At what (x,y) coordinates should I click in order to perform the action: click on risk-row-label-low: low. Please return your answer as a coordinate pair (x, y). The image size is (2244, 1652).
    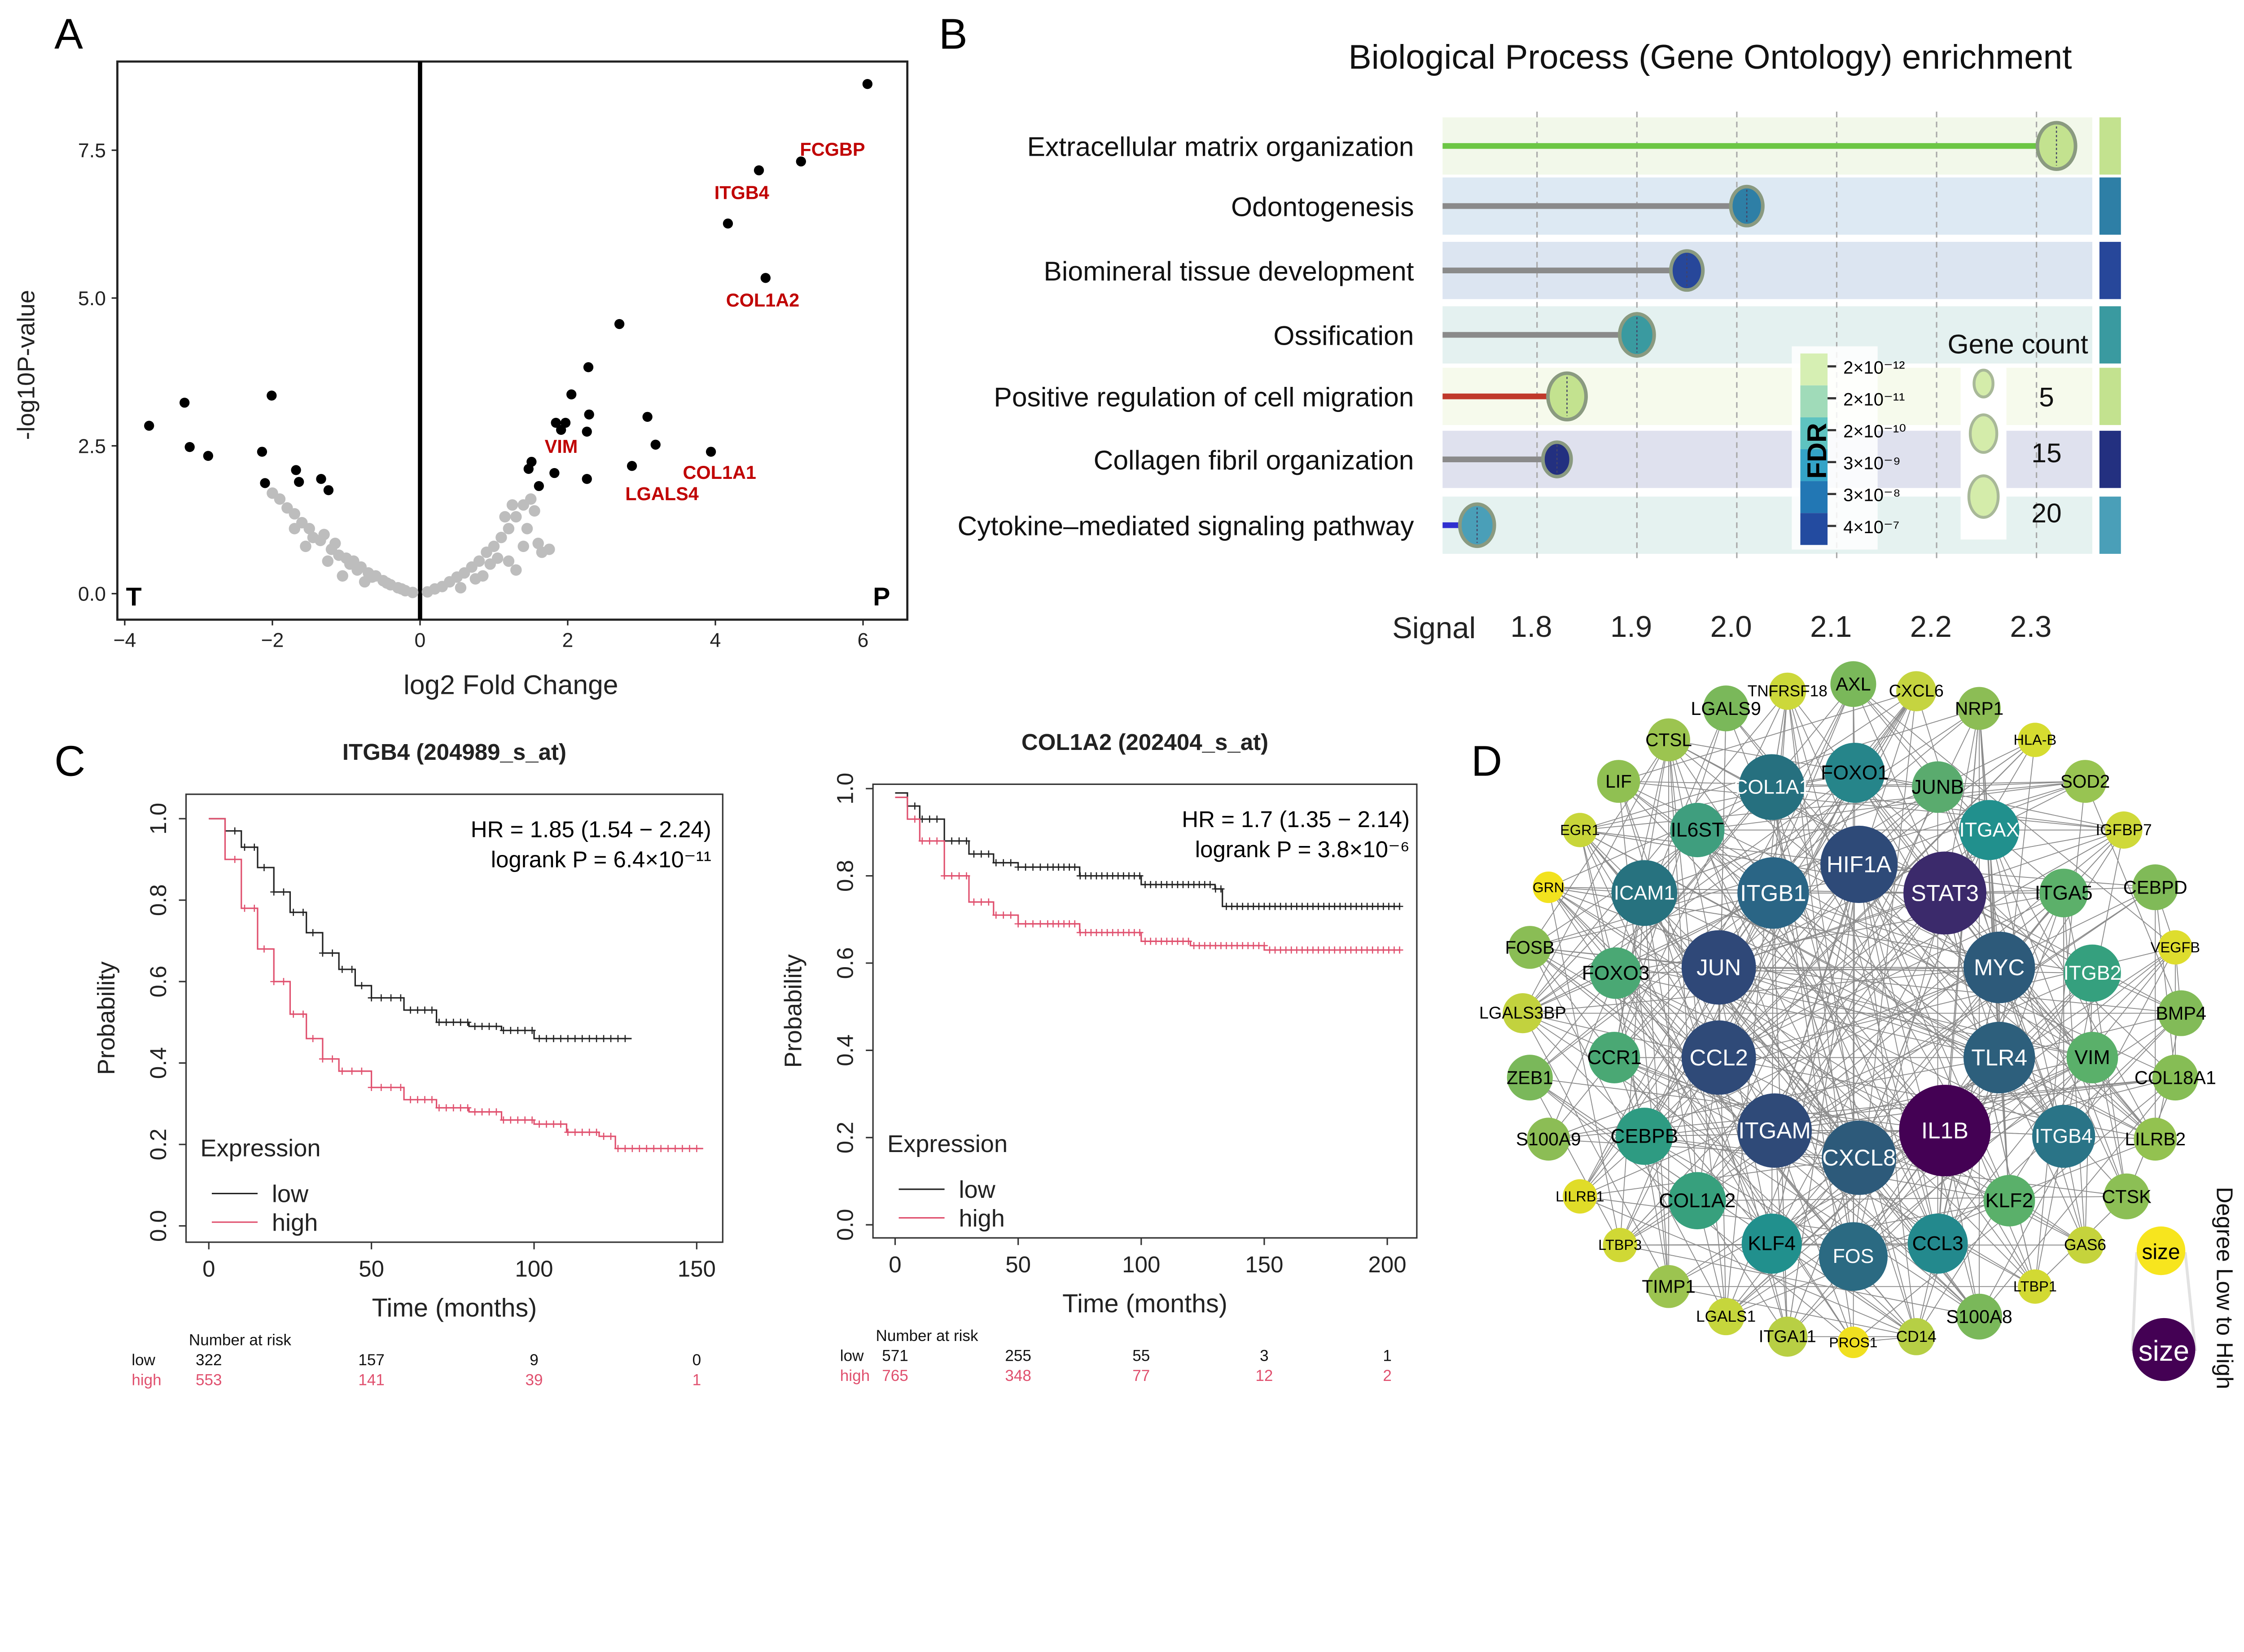
    Looking at the image, I should click on (852, 1356).